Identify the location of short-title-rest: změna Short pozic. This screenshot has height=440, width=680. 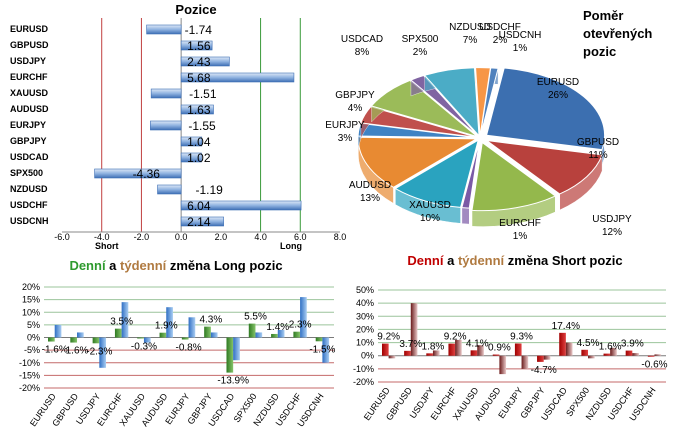
(563, 260).